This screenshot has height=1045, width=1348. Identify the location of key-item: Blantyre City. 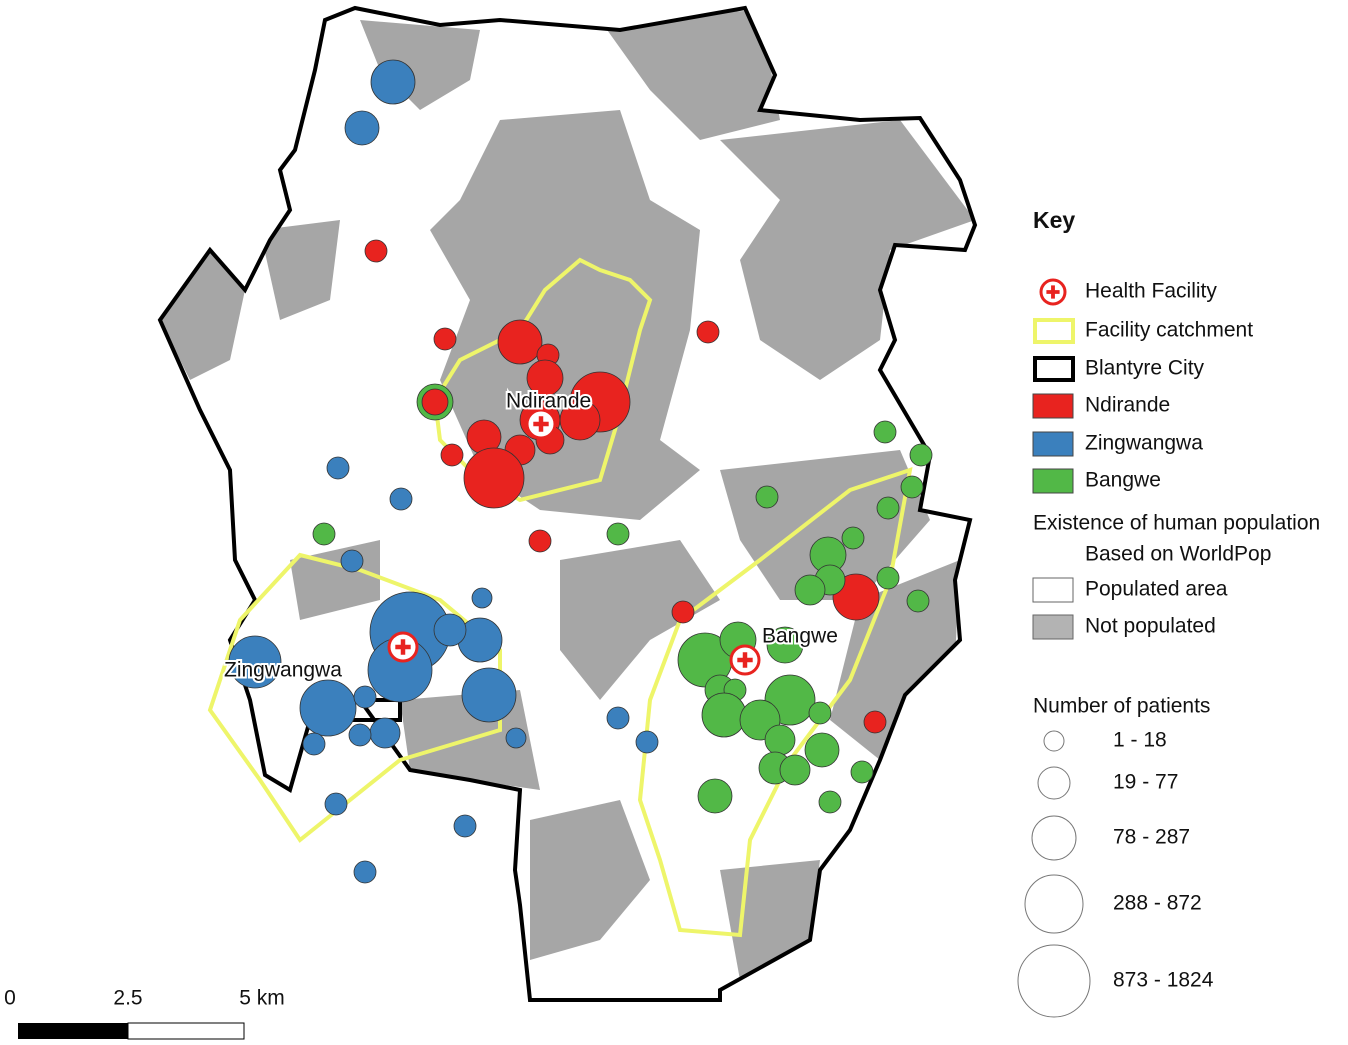
(1145, 368).